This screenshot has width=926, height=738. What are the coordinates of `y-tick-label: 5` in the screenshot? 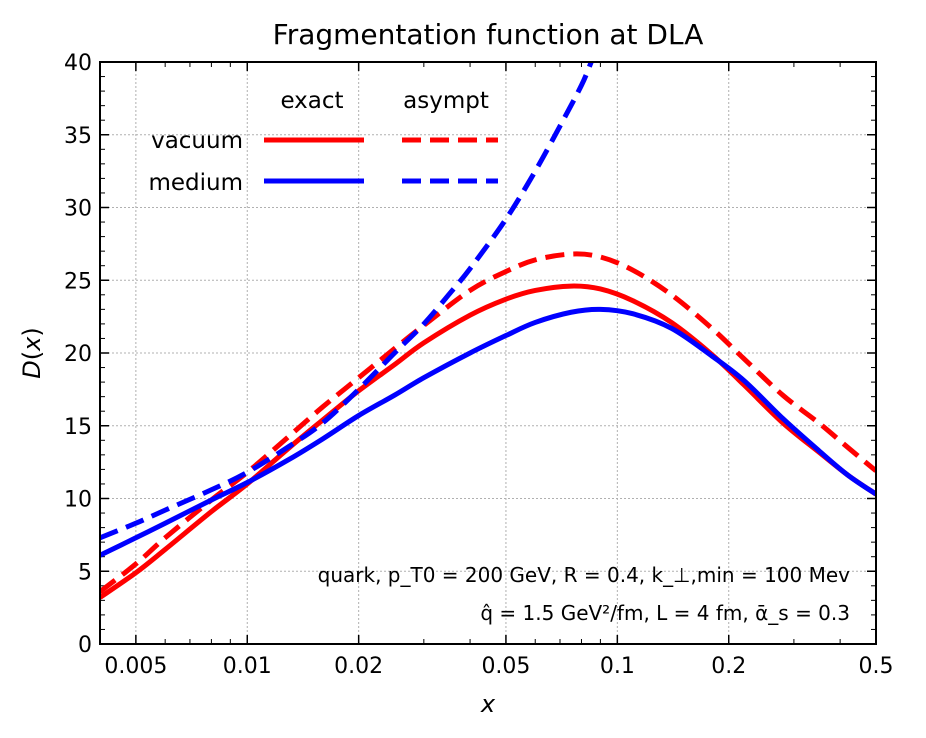 It's located at (85, 572).